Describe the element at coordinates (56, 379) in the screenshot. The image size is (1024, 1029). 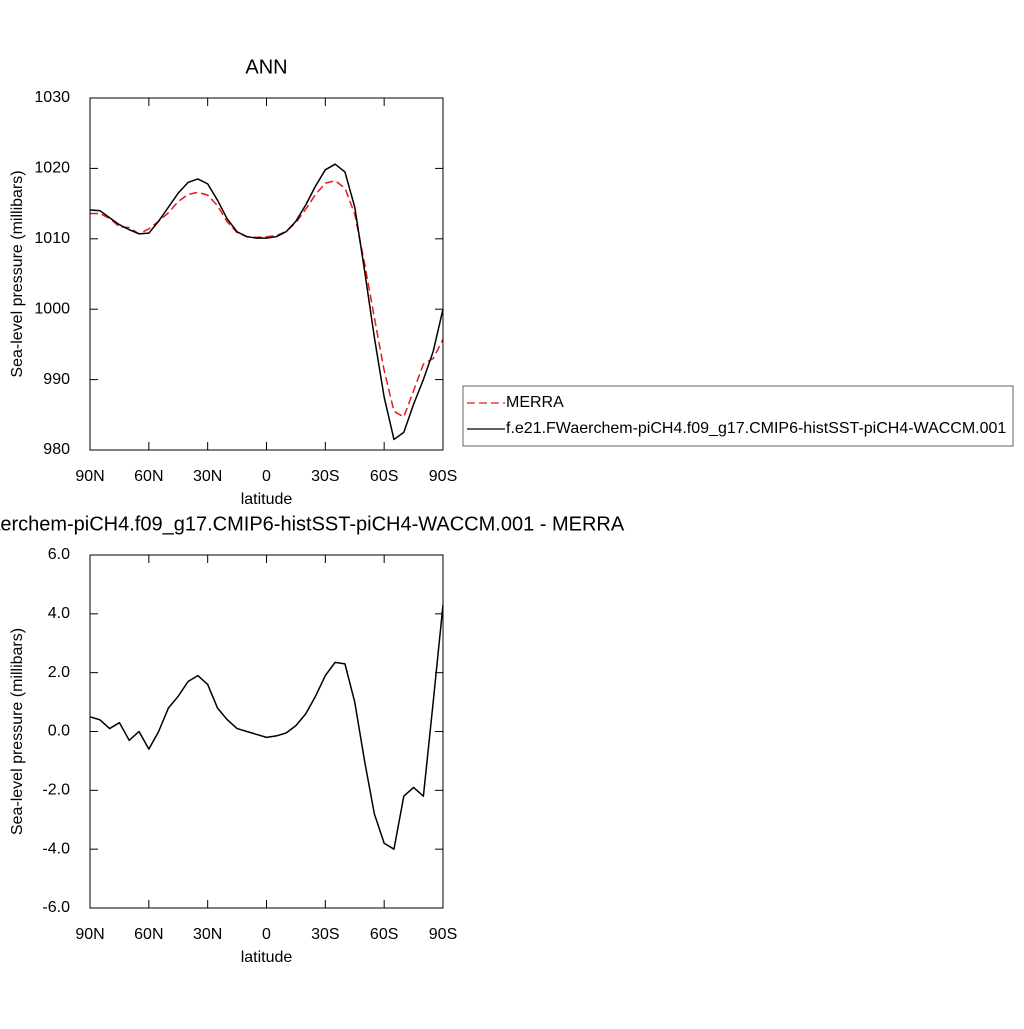
I see `y-tick-label: 990` at that location.